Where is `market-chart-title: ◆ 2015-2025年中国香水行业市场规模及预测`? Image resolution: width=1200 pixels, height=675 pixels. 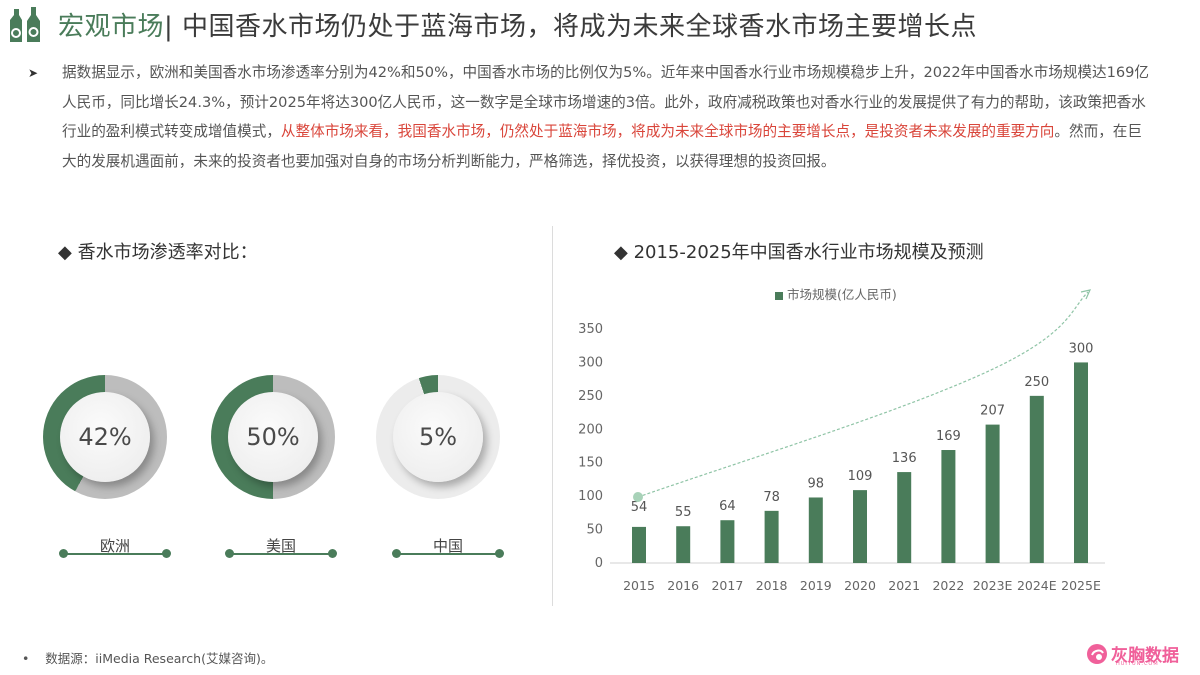
market-chart-title: ◆ 2015-2025年中国香水行业市场规模及预测 is located at coordinates (799, 252).